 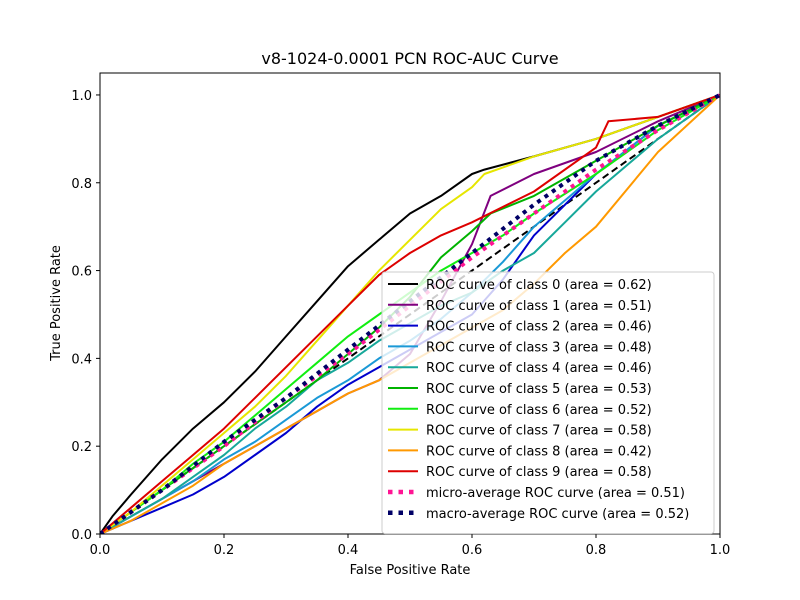 I want to click on chart-title: v8-1024-0.0001 PCN ROC-AUC Curve, so click(x=409, y=58).